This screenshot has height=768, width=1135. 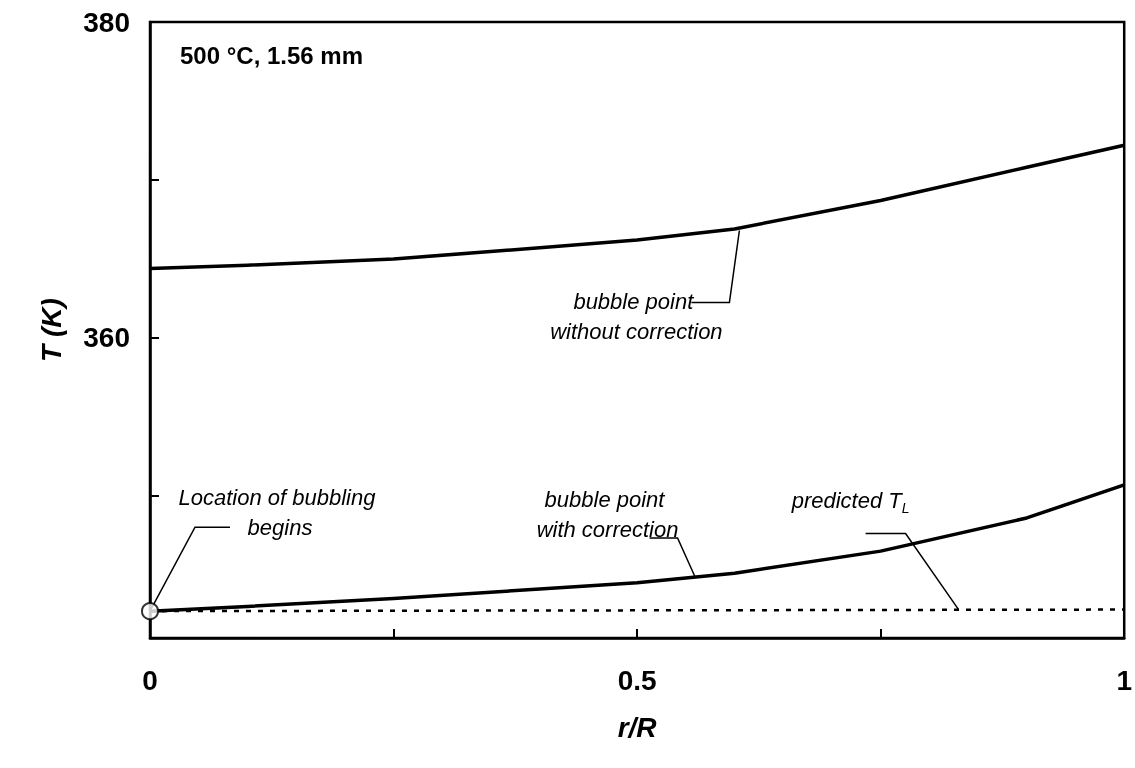 I want to click on x-tick-label: 0.5, so click(x=637, y=680).